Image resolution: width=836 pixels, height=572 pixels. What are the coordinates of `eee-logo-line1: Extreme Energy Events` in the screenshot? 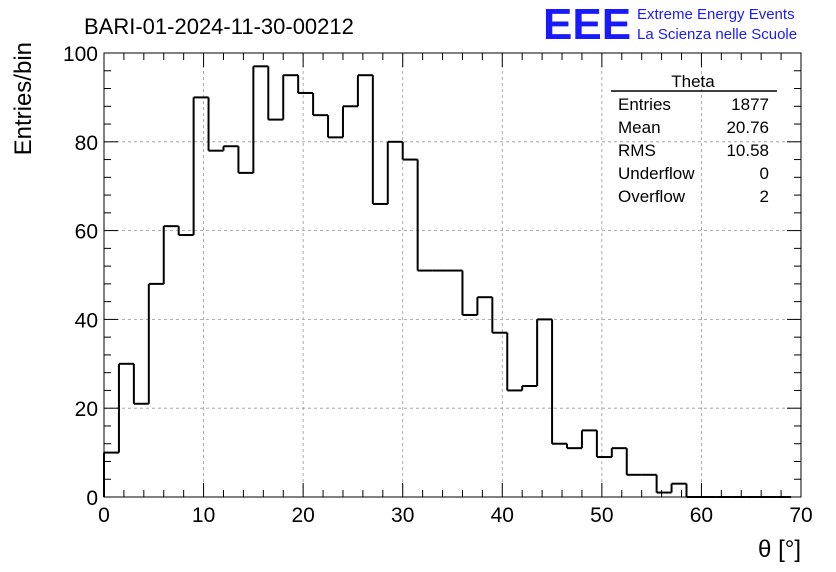 It's located at (716, 14).